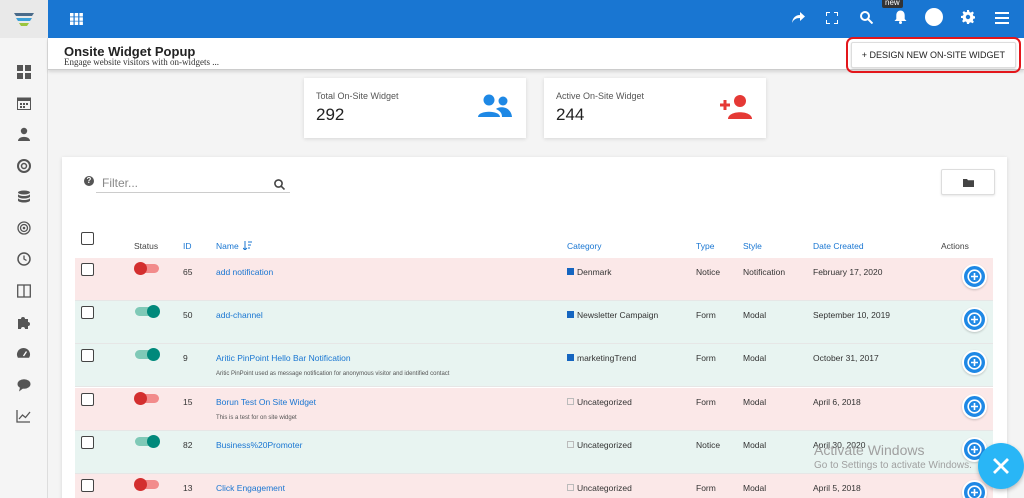  Describe the element at coordinates (837, 488) in the screenshot. I see `row-date: April 5, 2018` at that location.